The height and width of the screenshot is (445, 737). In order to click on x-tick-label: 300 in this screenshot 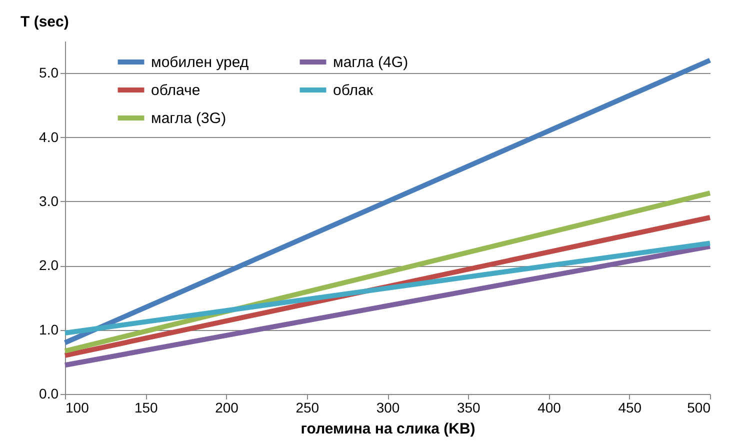, I will do `click(388, 408)`.